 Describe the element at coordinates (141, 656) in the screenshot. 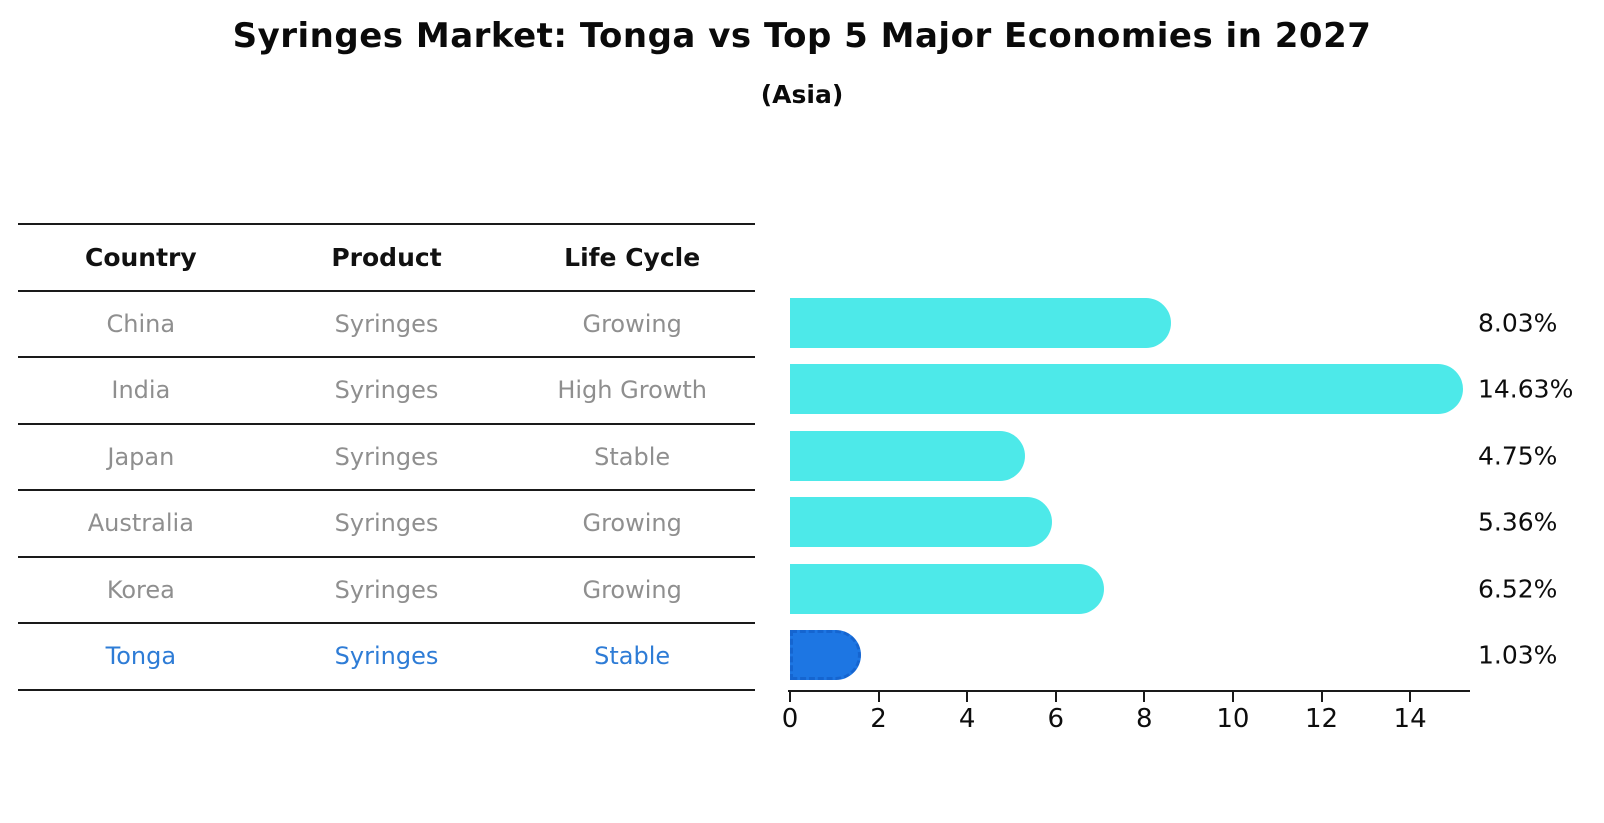

I see `cell-country: Tonga` at that location.